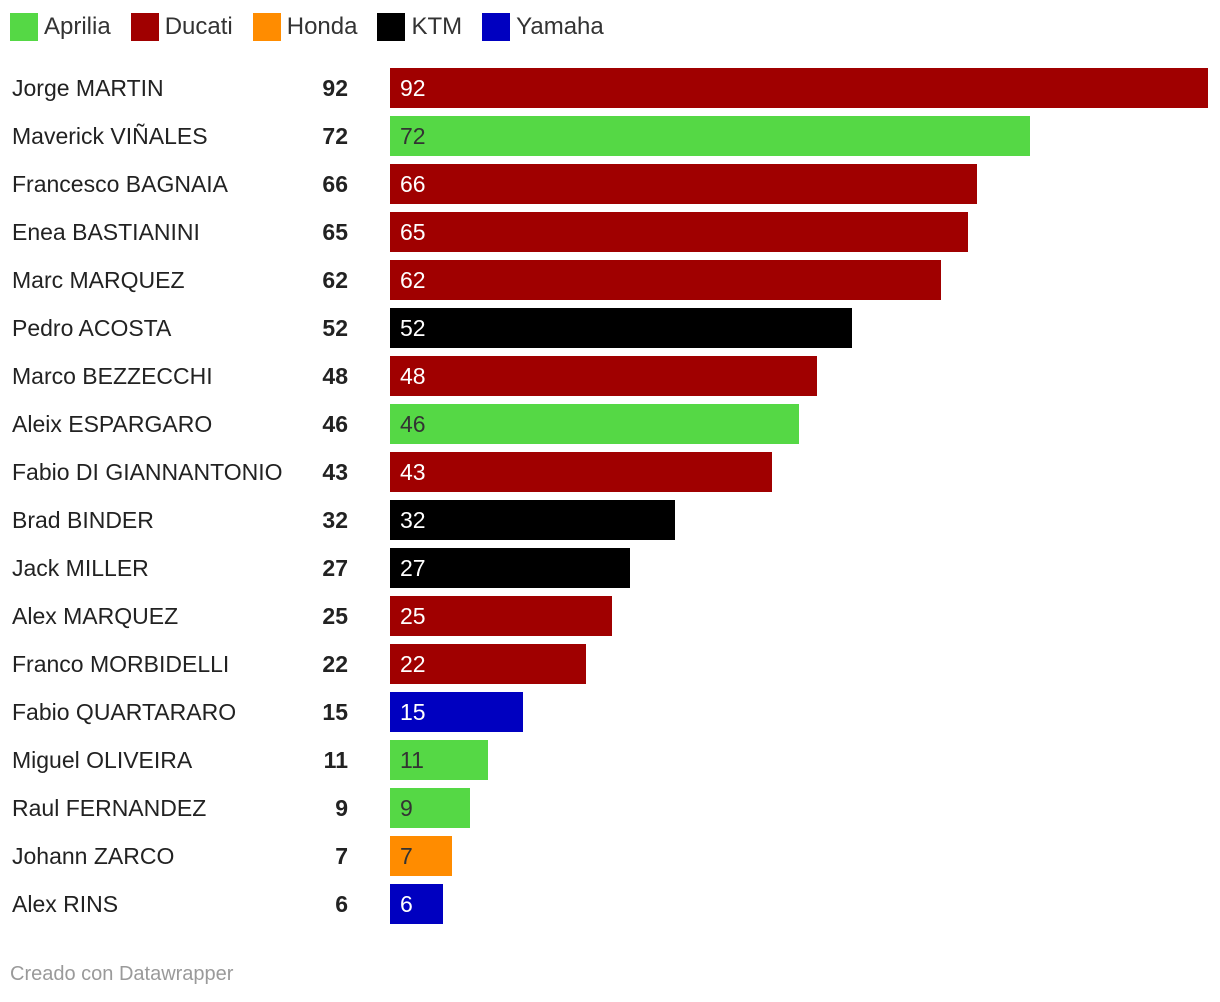 The width and height of the screenshot is (1220, 1002). I want to click on legend-item-ktm: KTM, so click(419, 27).